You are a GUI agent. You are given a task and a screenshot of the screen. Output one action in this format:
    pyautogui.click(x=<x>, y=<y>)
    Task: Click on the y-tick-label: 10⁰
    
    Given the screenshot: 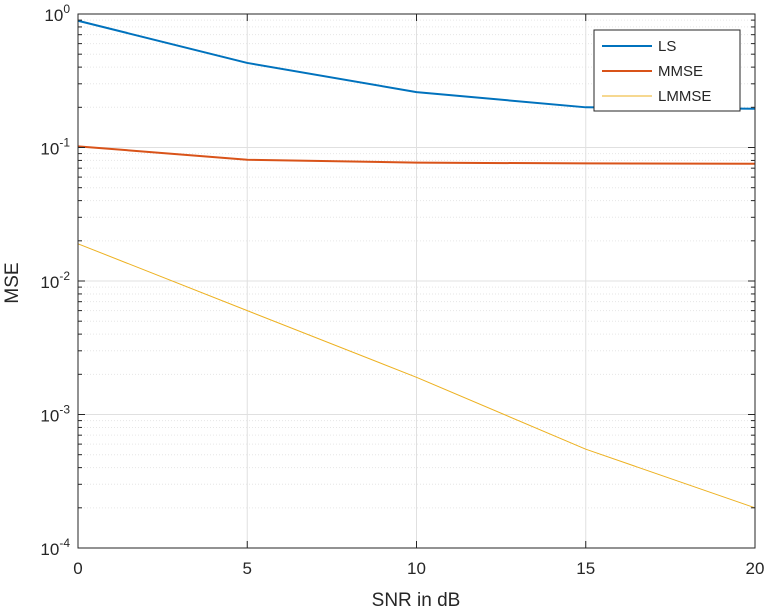 What is the action you would take?
    pyautogui.click(x=57, y=13)
    